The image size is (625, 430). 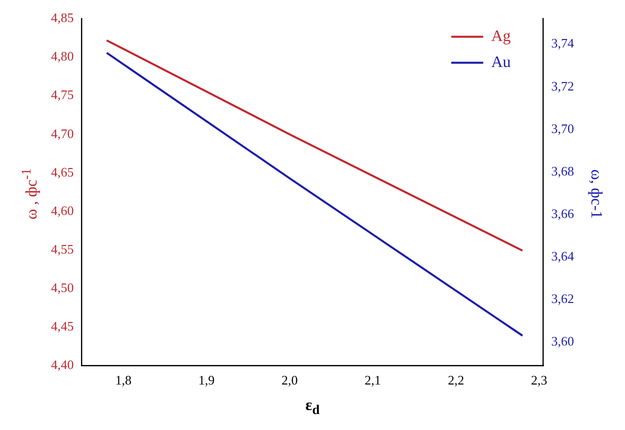 I want to click on x-tick-label: 2,2, so click(x=456, y=380).